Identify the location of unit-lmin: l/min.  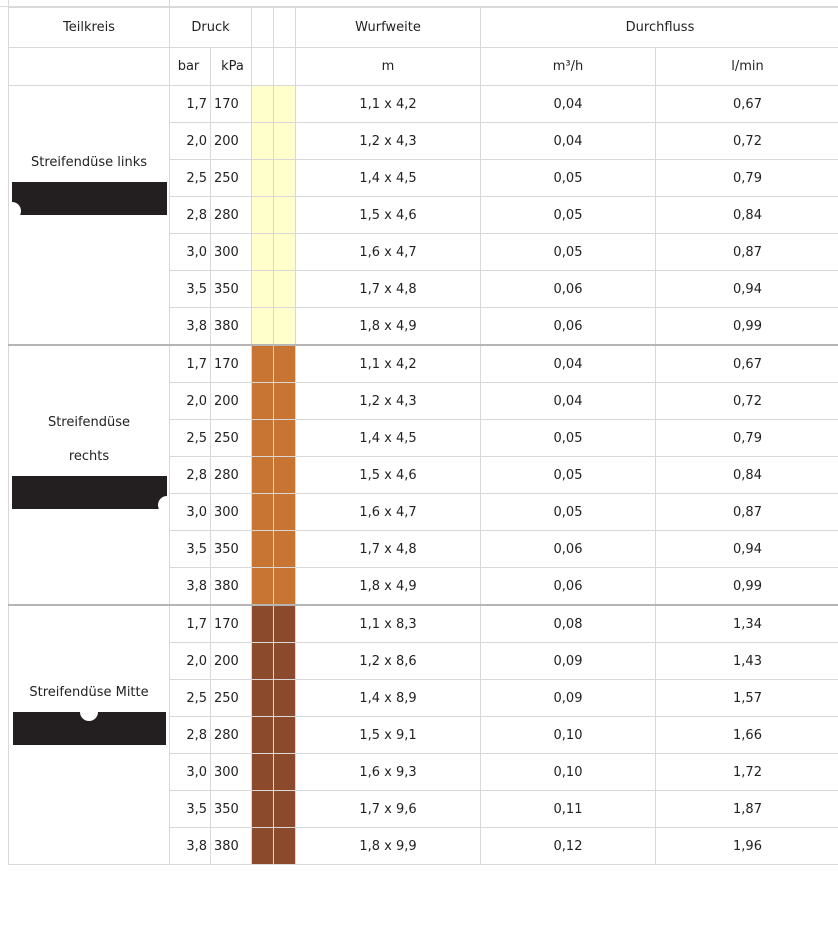
(746, 66).